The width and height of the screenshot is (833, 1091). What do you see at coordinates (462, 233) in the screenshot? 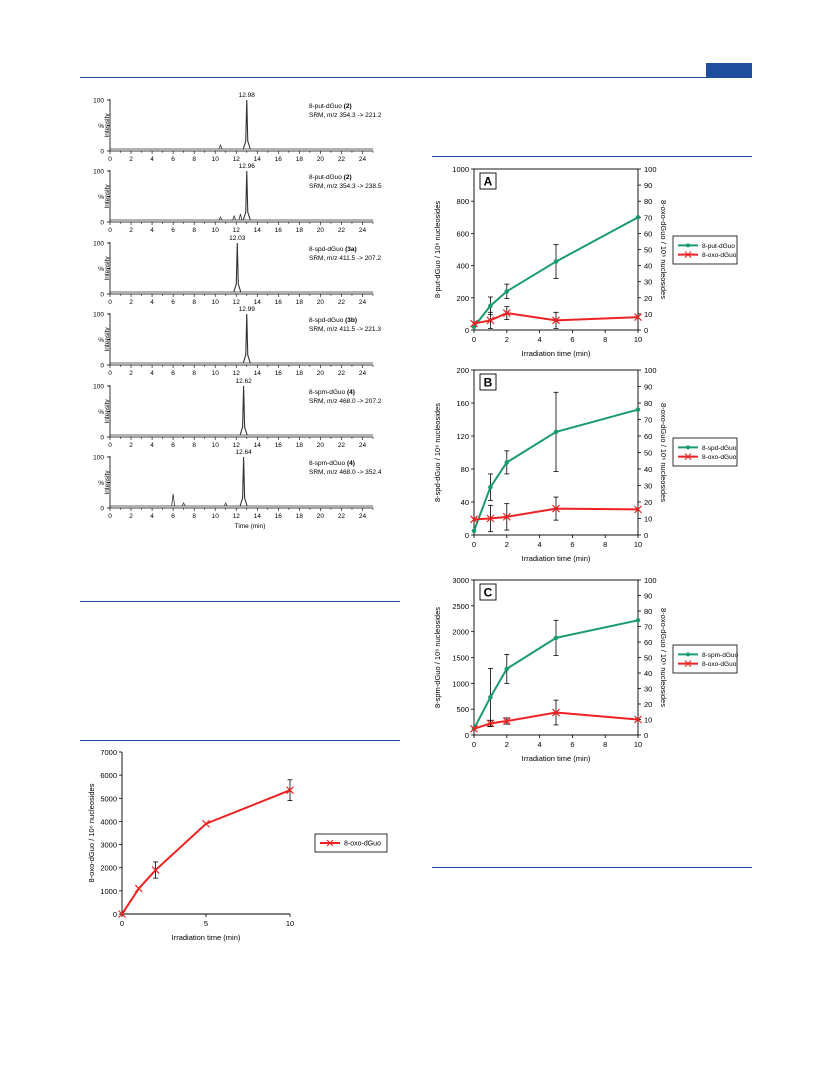
I see `y-tick-label: 600` at bounding box center [462, 233].